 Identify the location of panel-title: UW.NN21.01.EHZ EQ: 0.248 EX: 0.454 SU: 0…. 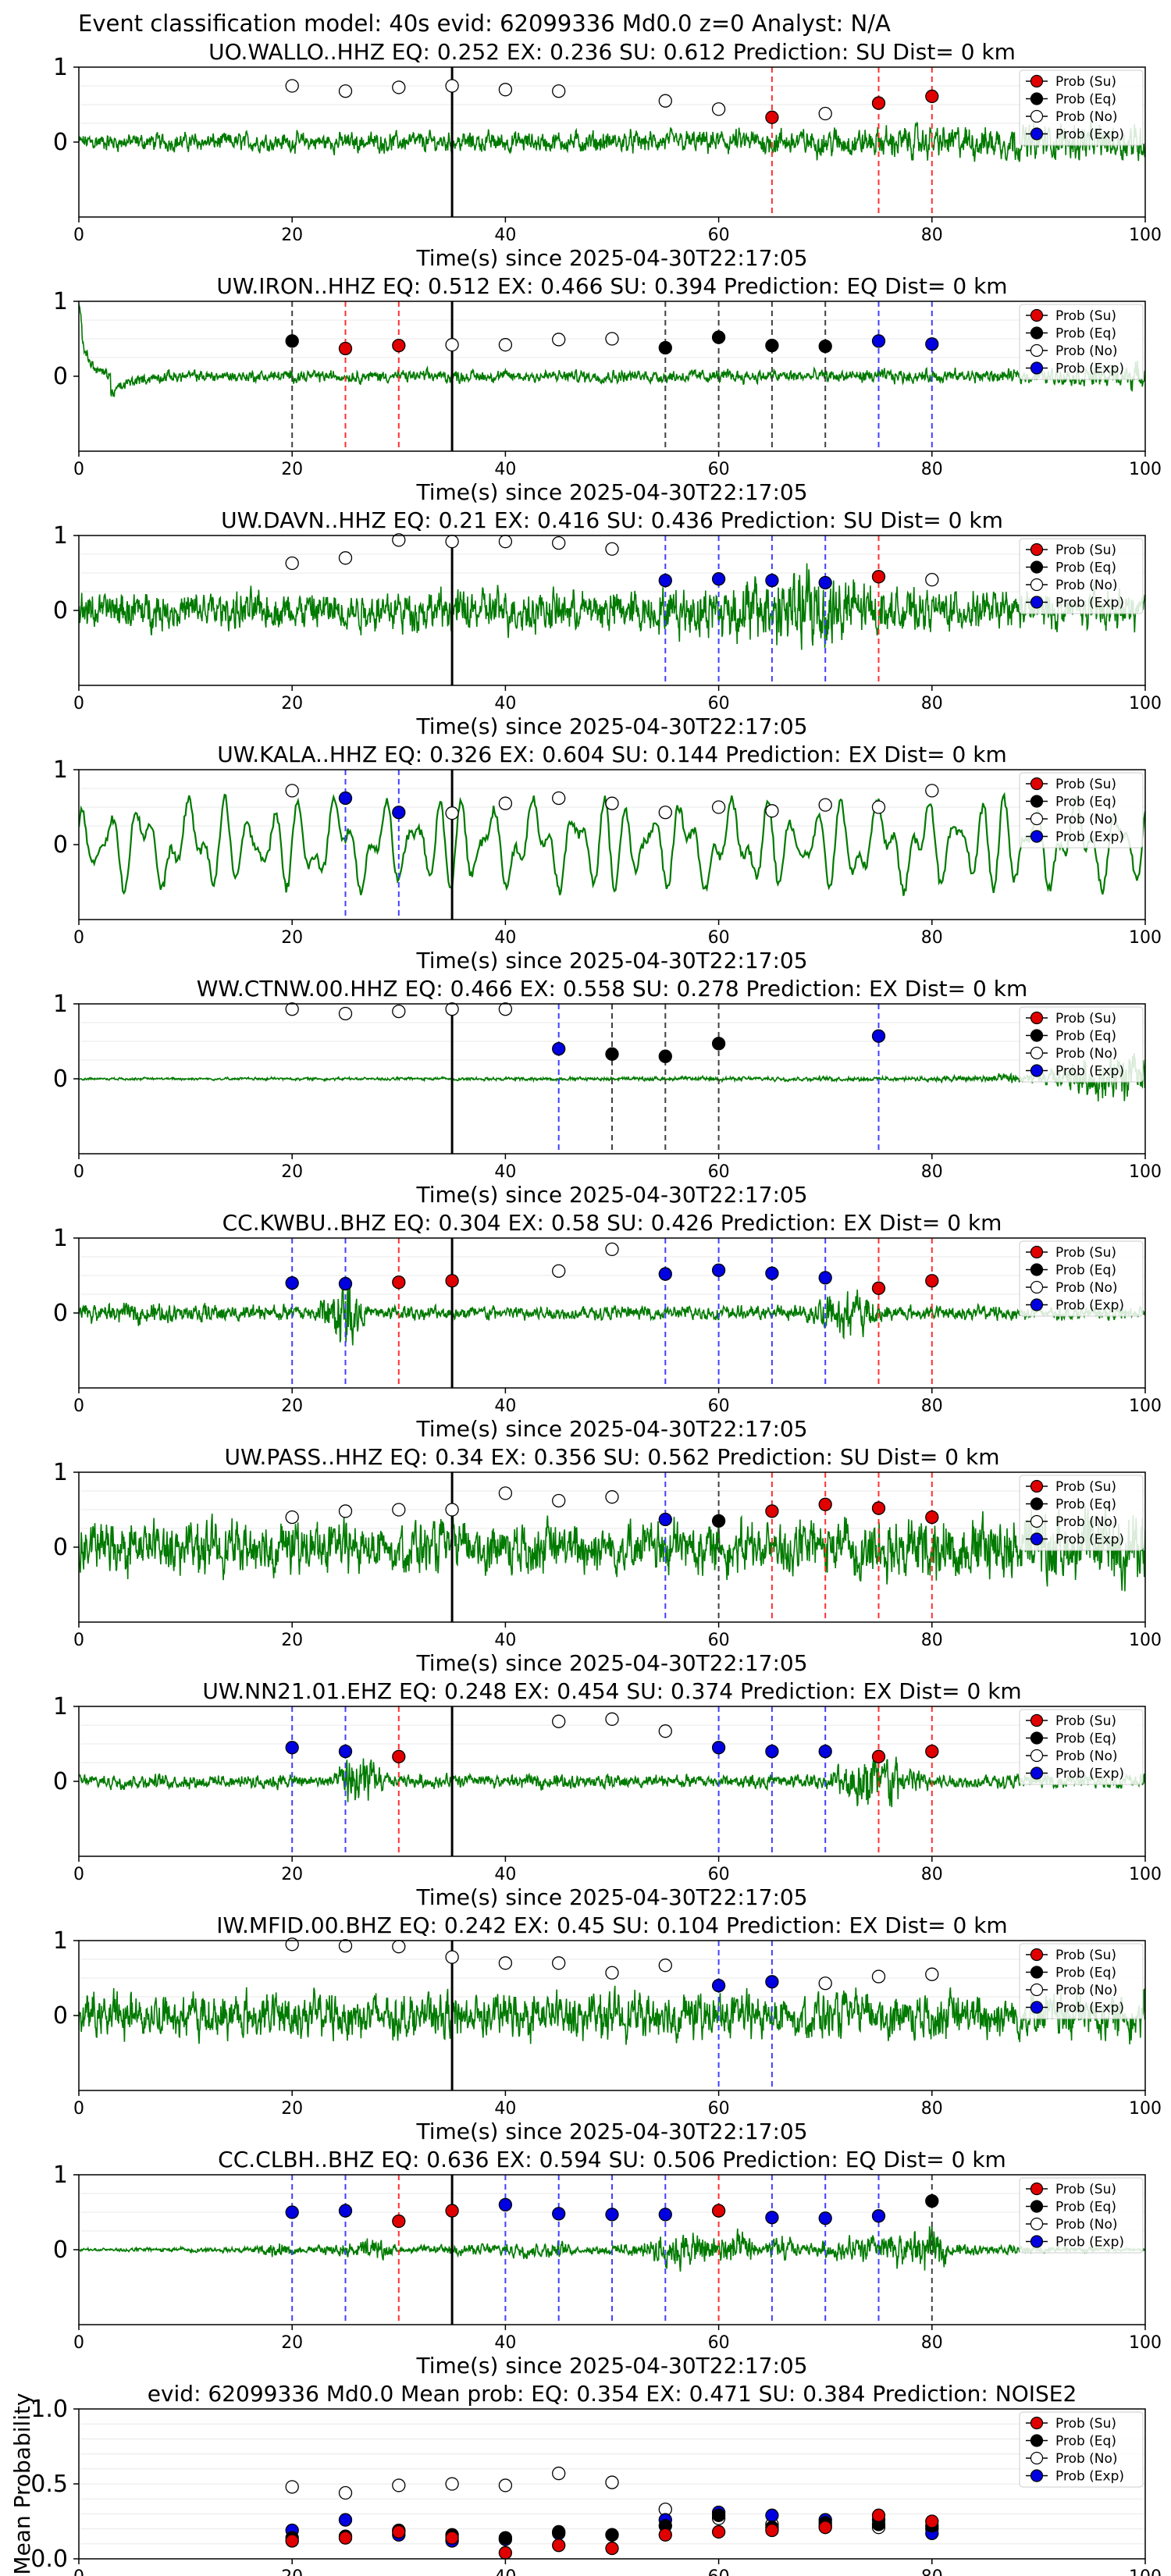
(611, 1691).